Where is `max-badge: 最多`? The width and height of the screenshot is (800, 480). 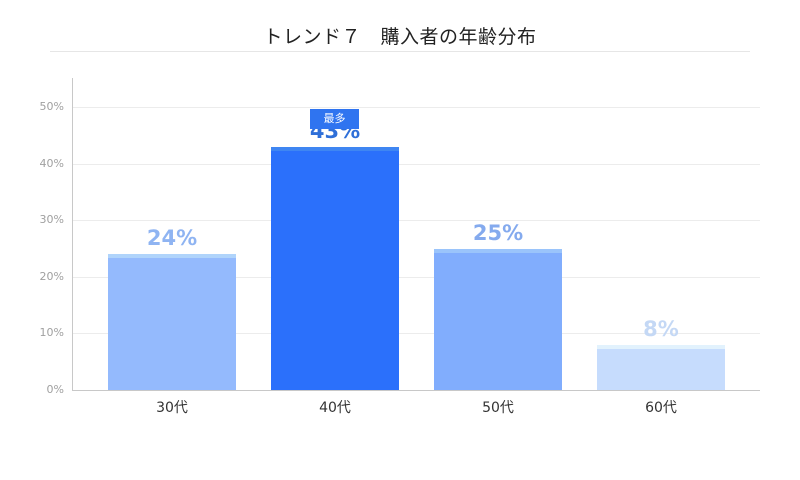
max-badge: 最多 is located at coordinates (334, 119).